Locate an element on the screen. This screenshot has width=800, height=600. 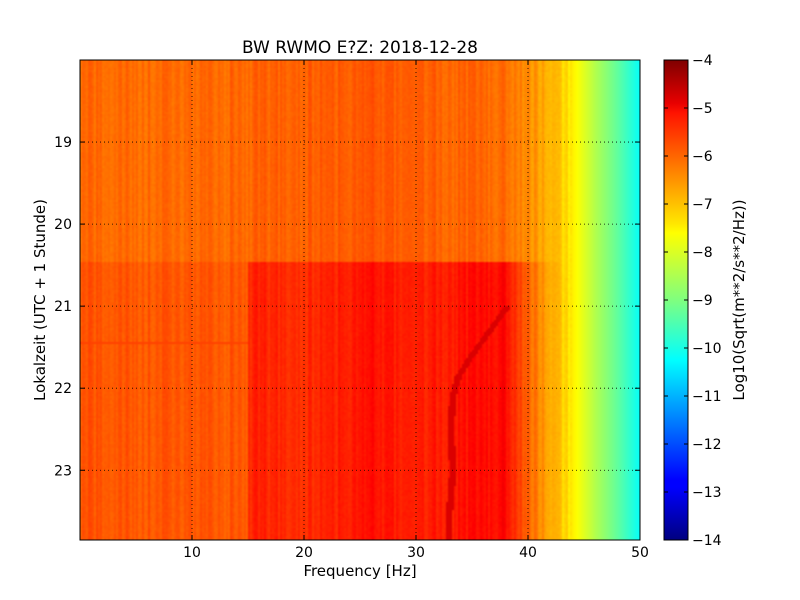
y-tick-label: 23 is located at coordinates (63, 471).